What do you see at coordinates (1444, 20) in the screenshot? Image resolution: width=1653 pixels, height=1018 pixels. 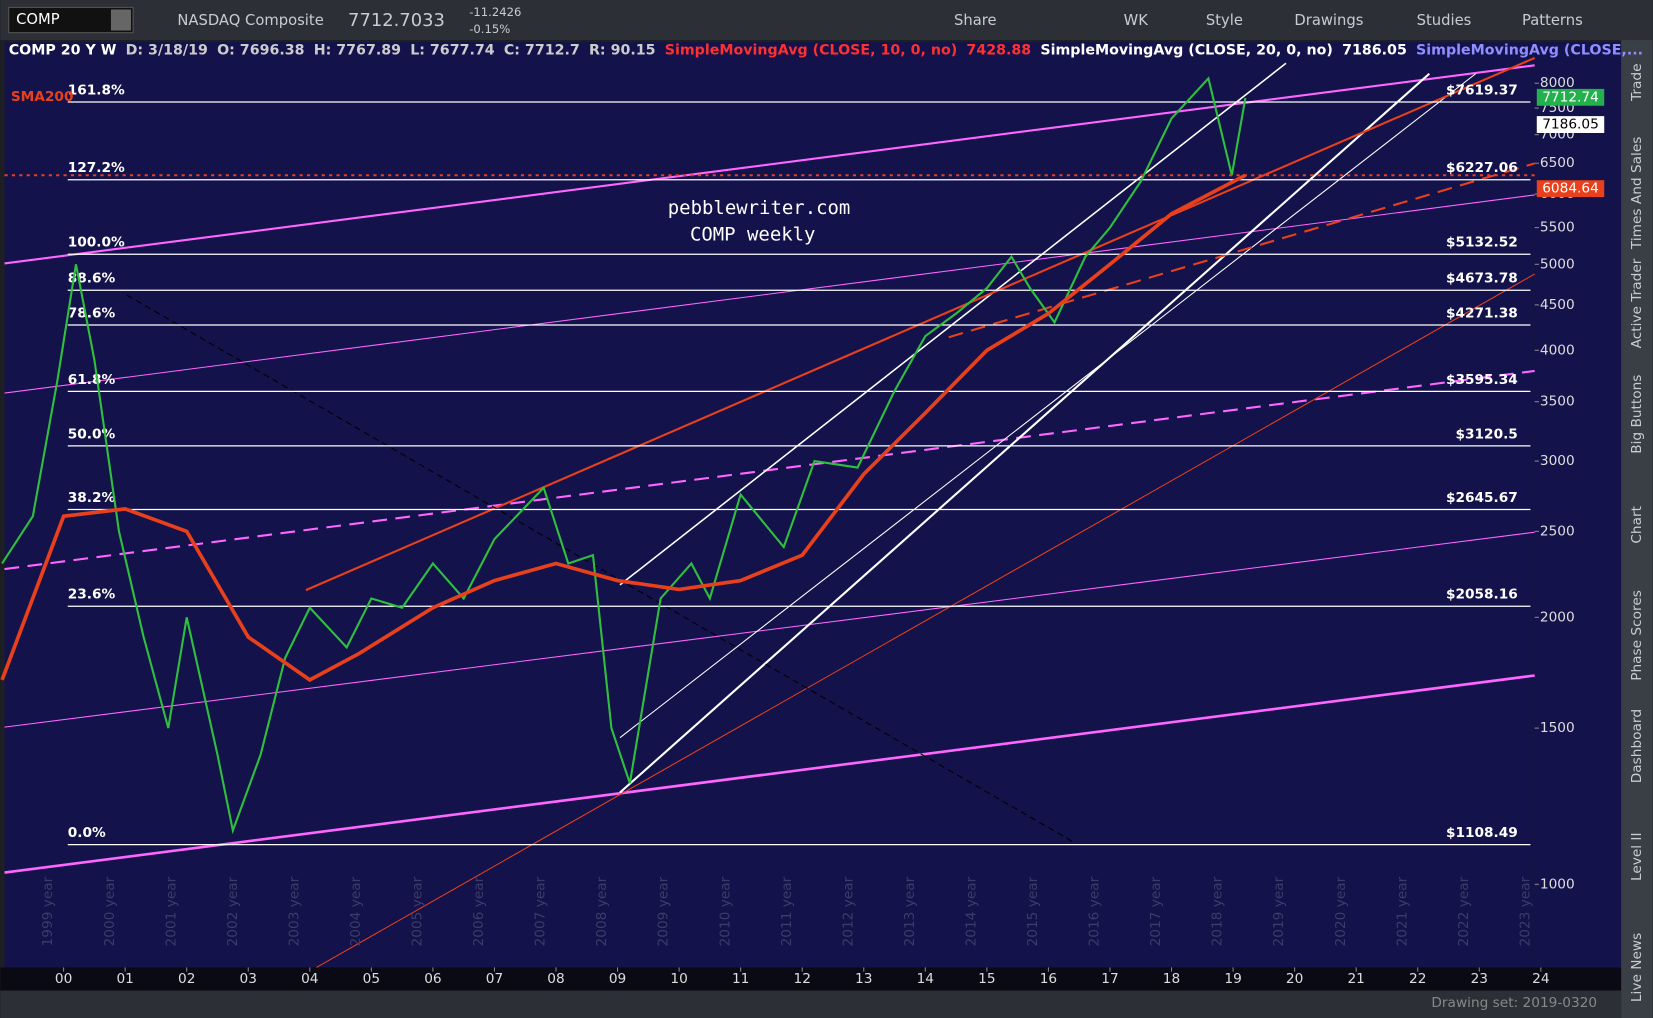 I see `studies-button: Studies` at bounding box center [1444, 20].